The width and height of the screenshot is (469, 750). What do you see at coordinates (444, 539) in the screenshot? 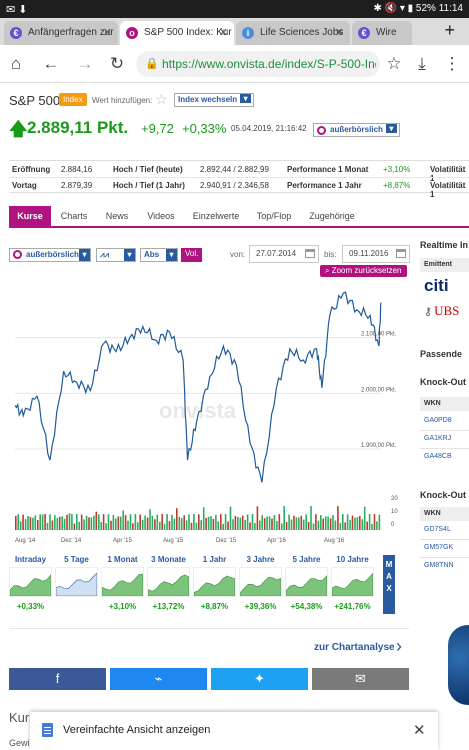
I see `divider` at bounding box center [444, 539].